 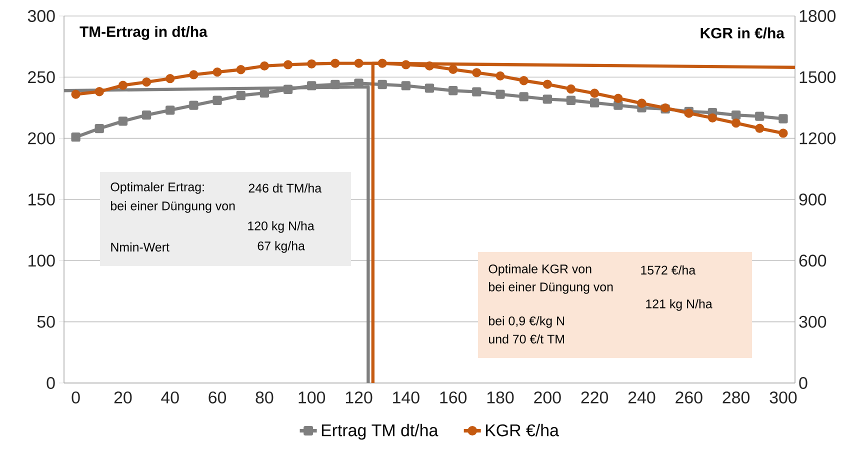 What do you see at coordinates (359, 397) in the screenshot?
I see `x-tick-label: 120` at bounding box center [359, 397].